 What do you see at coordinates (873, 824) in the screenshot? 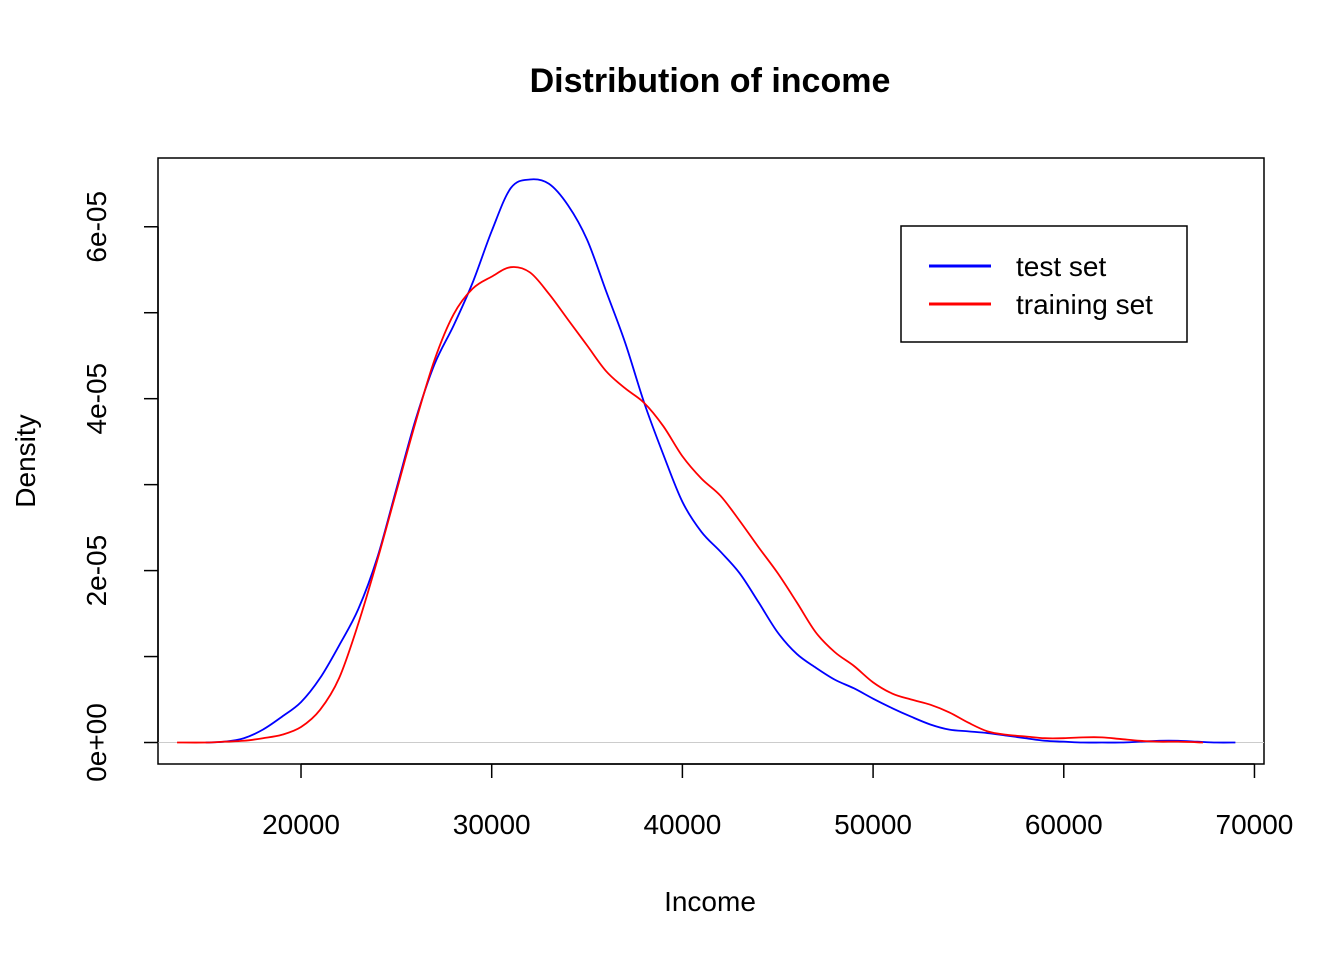
I see `x-tick-label: 50000` at bounding box center [873, 824].